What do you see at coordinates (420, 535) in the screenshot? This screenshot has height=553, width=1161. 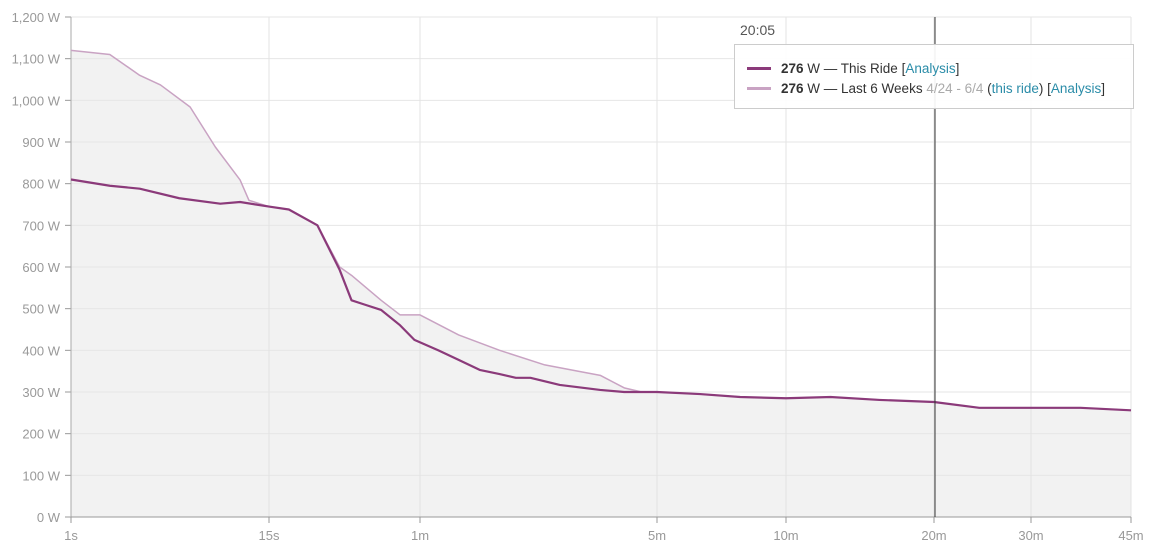 I see `x-tick-label: 1m` at bounding box center [420, 535].